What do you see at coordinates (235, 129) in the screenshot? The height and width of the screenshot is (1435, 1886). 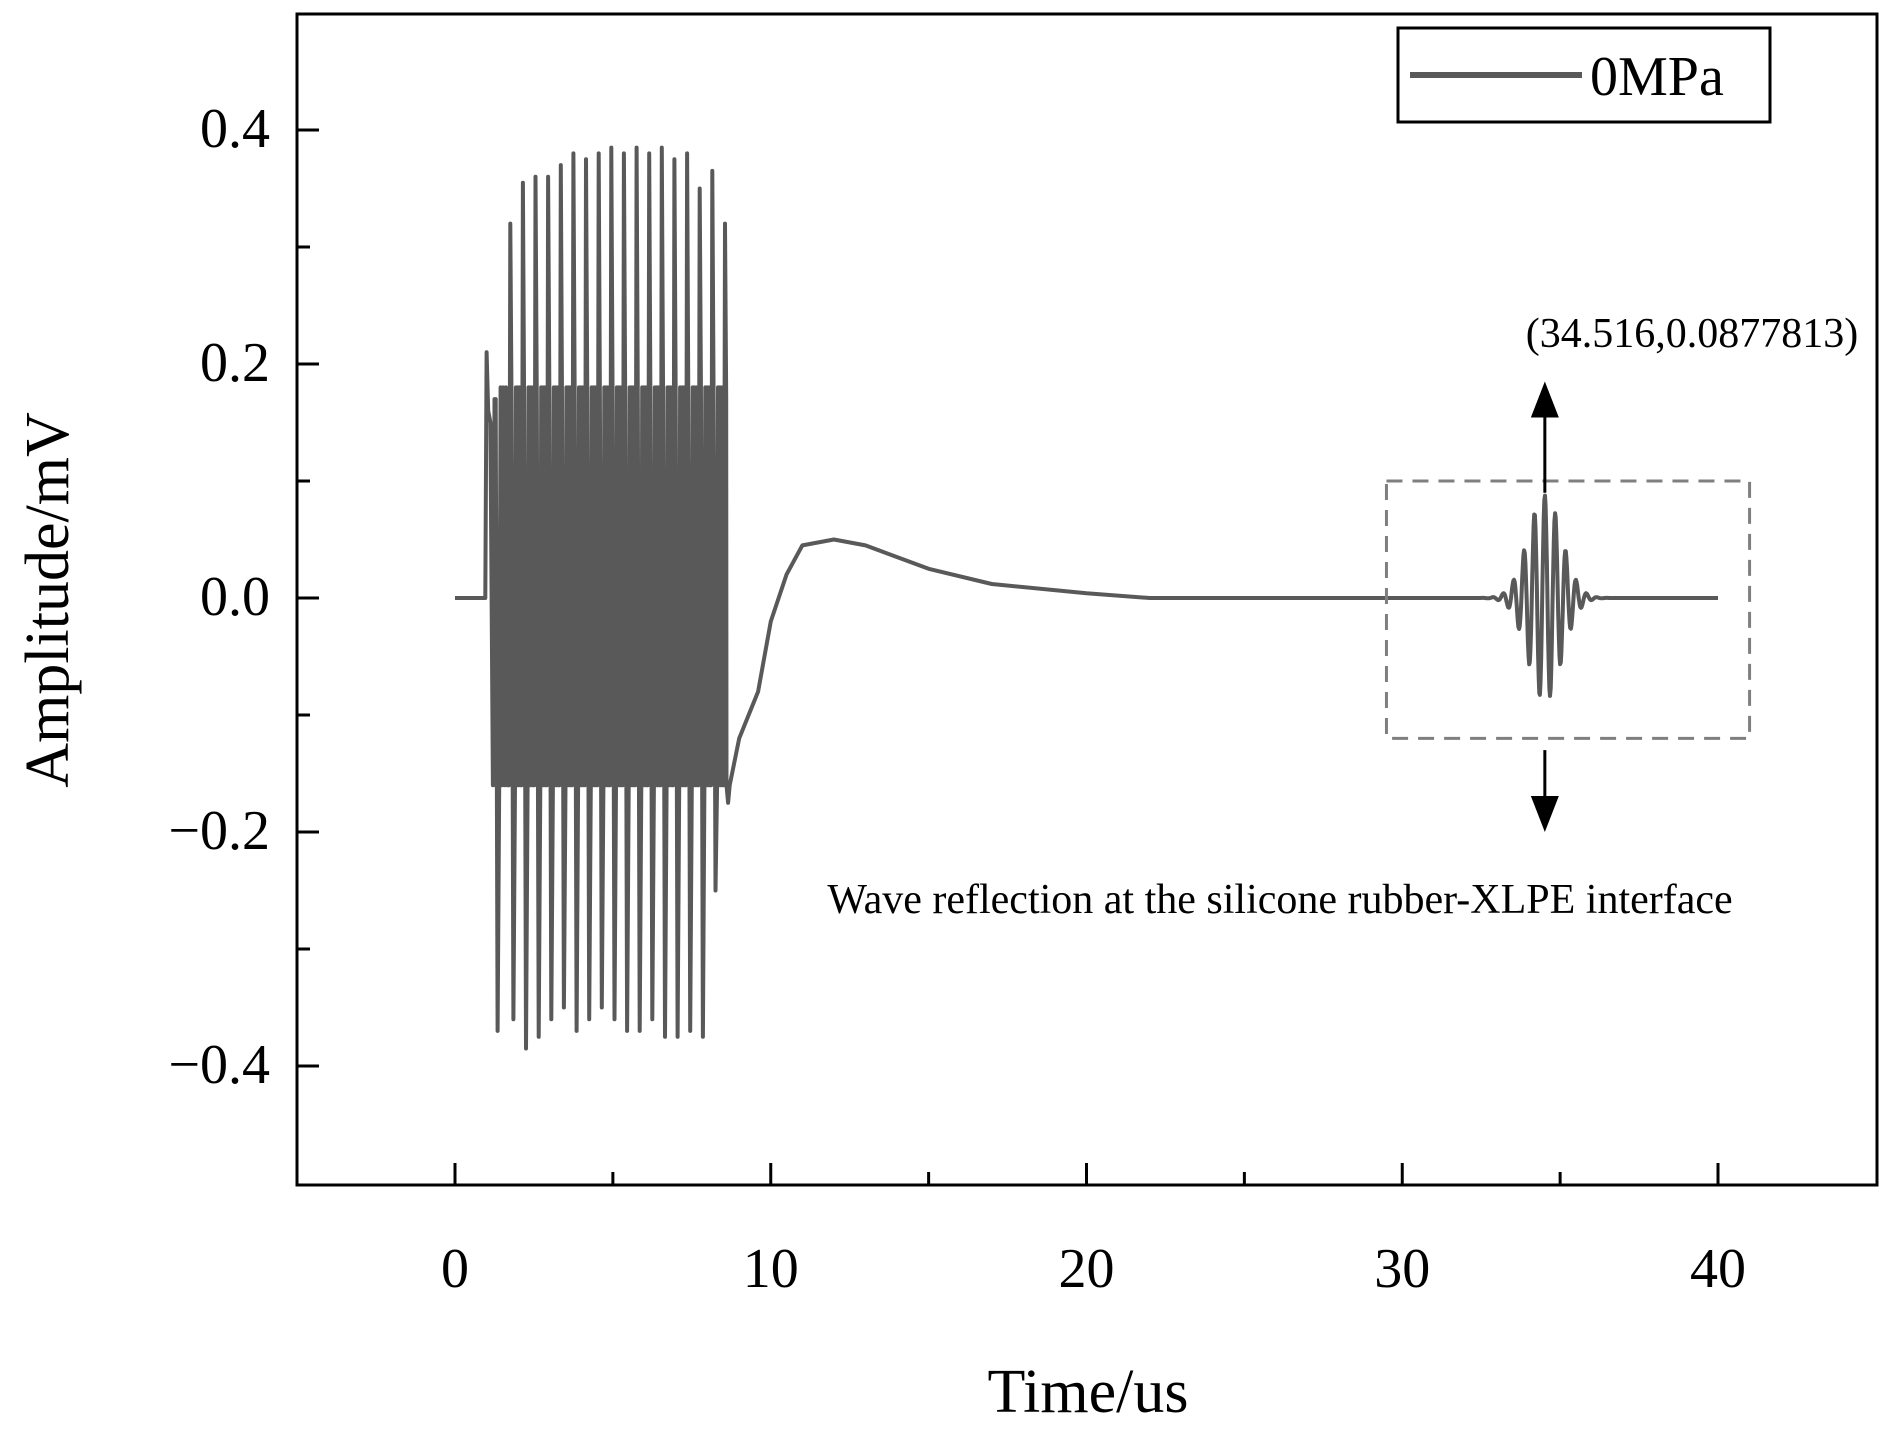 I see `y-tick-label: 0.4` at bounding box center [235, 129].